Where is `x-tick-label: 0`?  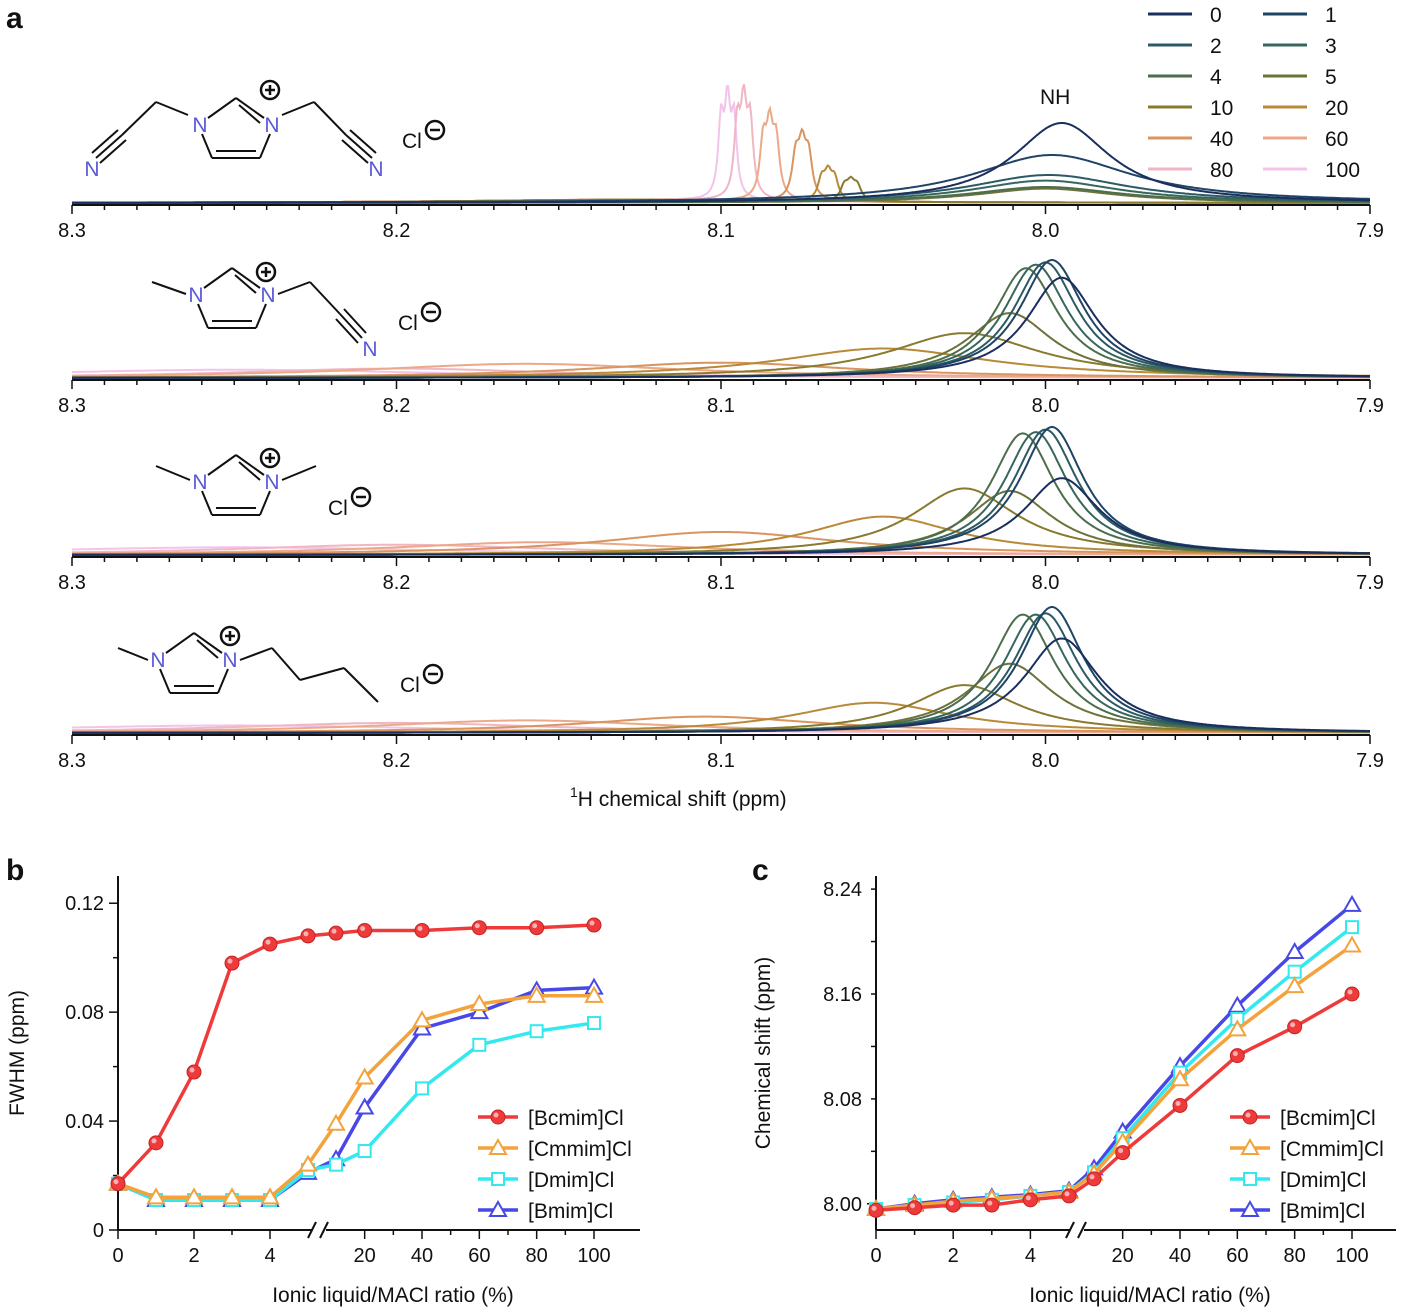 x-tick-label: 0 is located at coordinates (875, 1256).